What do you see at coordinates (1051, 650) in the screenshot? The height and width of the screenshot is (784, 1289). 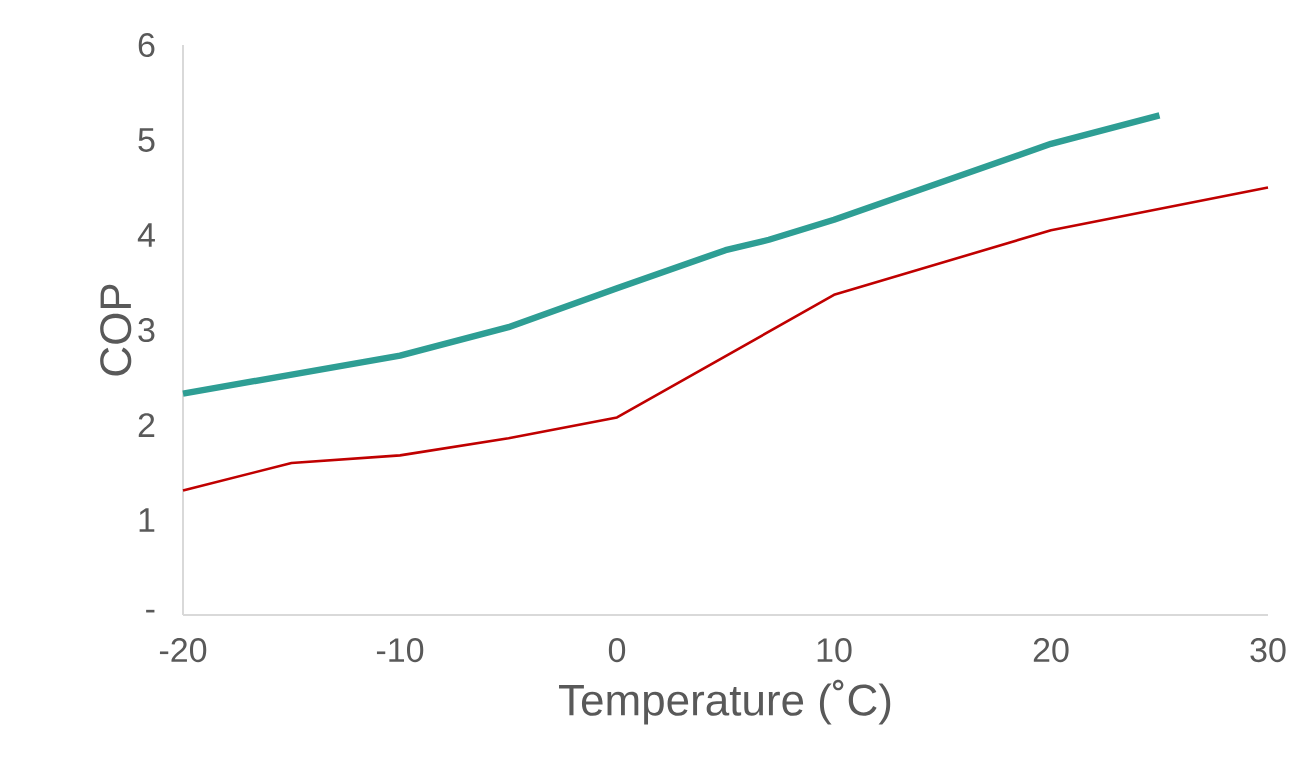 I see `x-tick-label: 20` at bounding box center [1051, 650].